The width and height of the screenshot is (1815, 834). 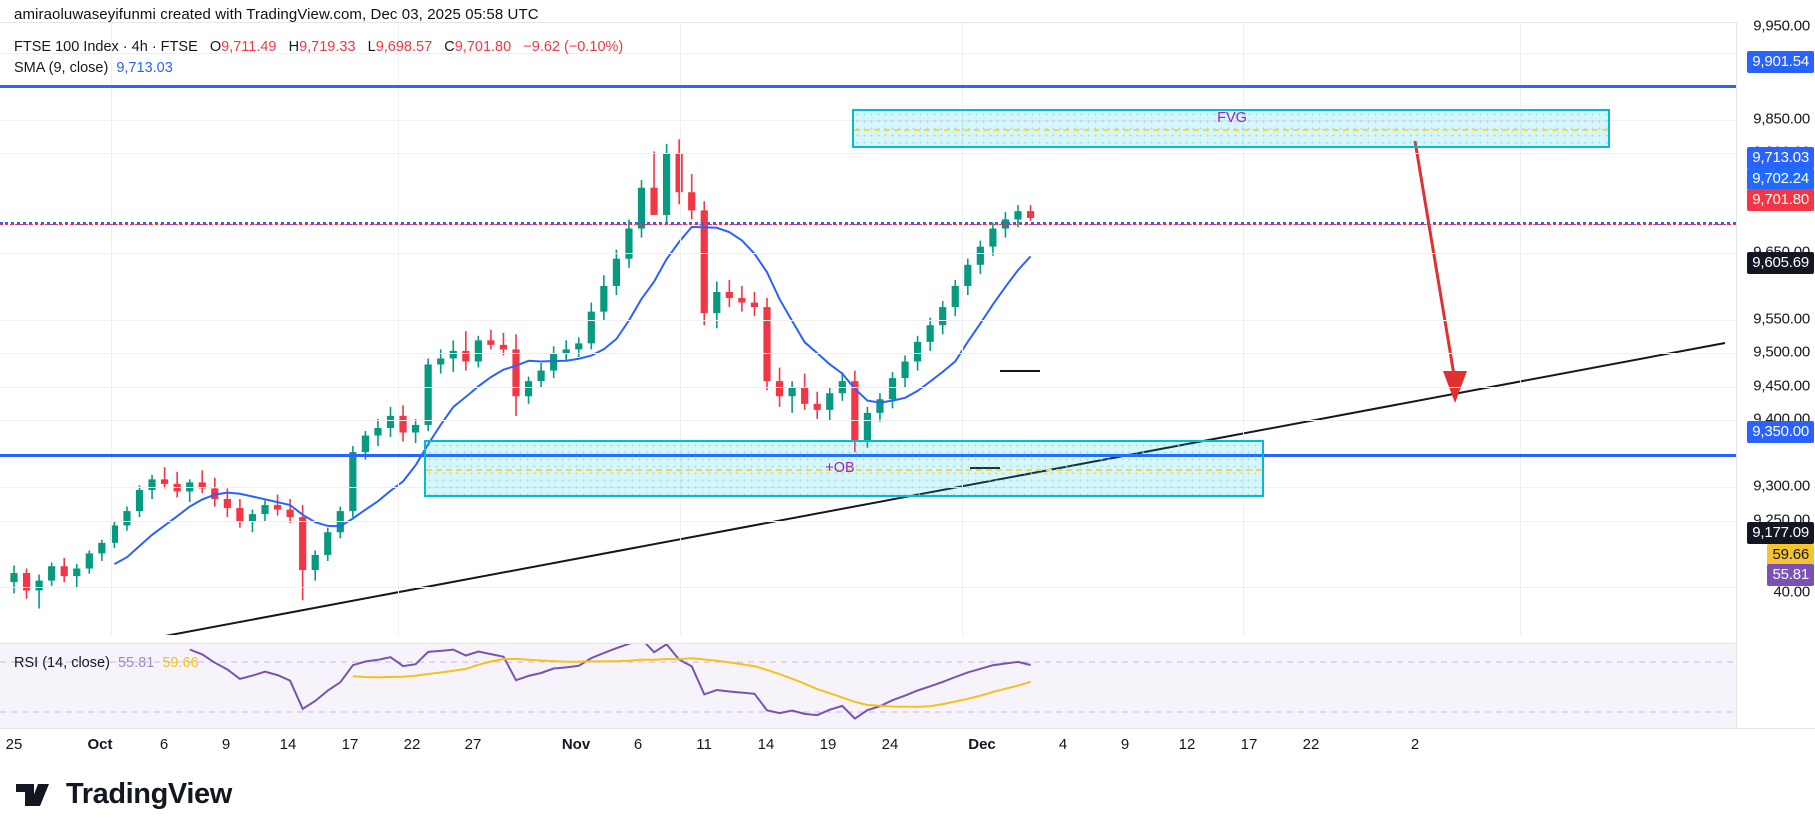 What do you see at coordinates (1187, 744) in the screenshot?
I see `time-tick: 12` at bounding box center [1187, 744].